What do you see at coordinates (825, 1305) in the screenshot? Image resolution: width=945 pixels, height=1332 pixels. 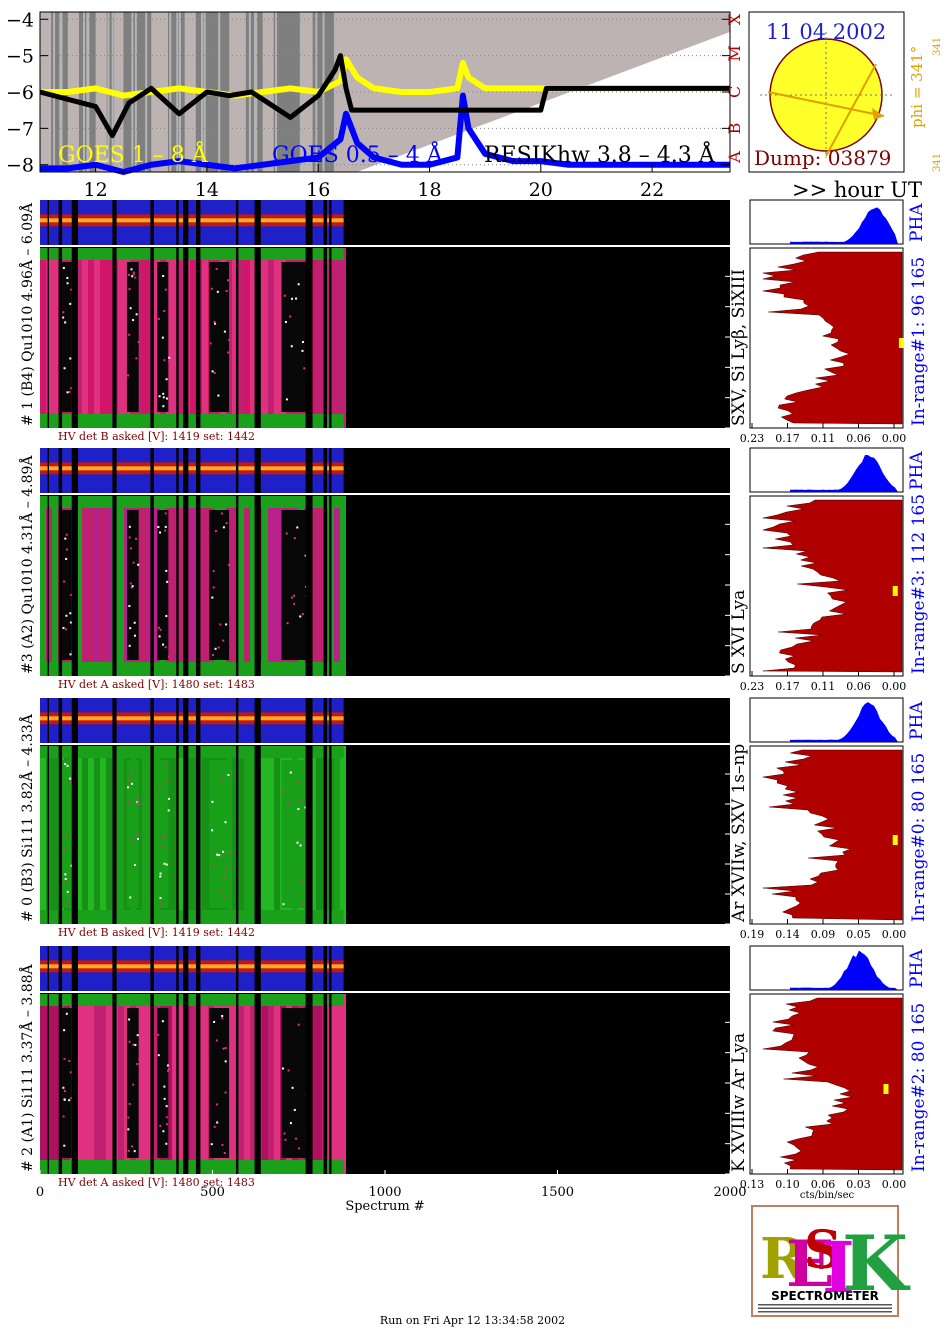 I see `logo-fineprint` at bounding box center [825, 1305].